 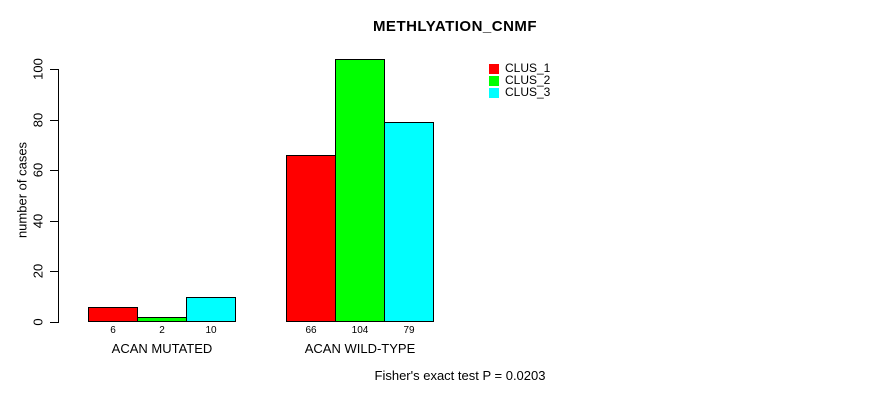 What do you see at coordinates (528, 80) in the screenshot?
I see `legend-label: CLUS_2` at bounding box center [528, 80].